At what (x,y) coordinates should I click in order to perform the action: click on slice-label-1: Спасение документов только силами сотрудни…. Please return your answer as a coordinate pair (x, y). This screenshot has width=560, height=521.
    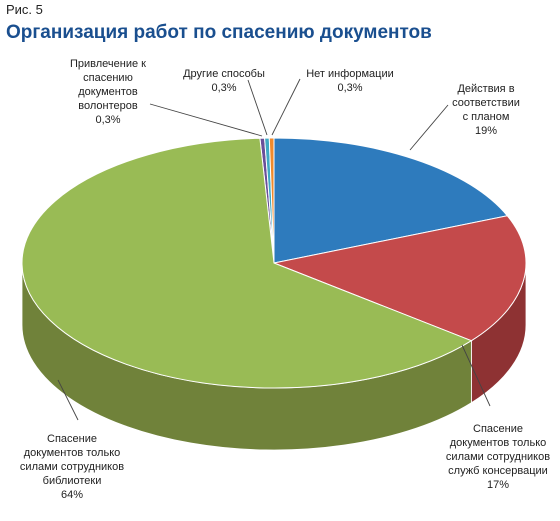
    Looking at the image, I should click on (498, 457).